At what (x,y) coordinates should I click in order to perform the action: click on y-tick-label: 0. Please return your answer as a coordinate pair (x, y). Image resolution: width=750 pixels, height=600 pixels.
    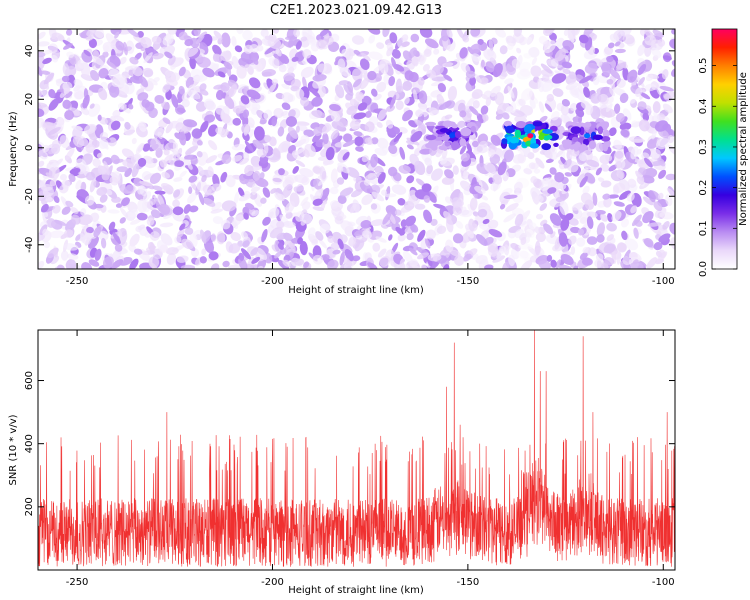
    Looking at the image, I should click on (29, 148).